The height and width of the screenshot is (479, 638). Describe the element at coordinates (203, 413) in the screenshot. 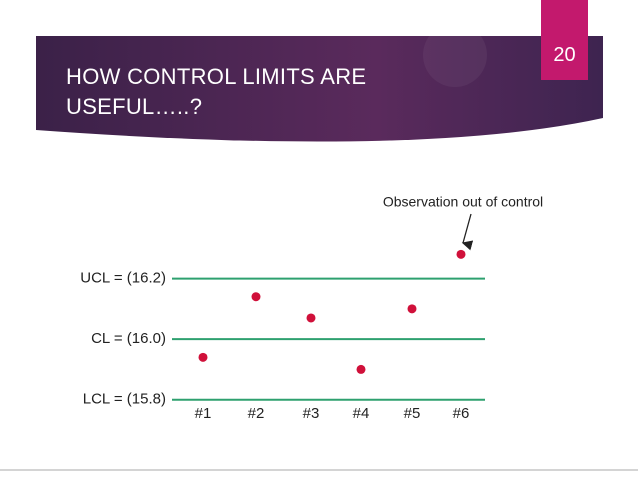

I see `x-tick-label: #1` at that location.